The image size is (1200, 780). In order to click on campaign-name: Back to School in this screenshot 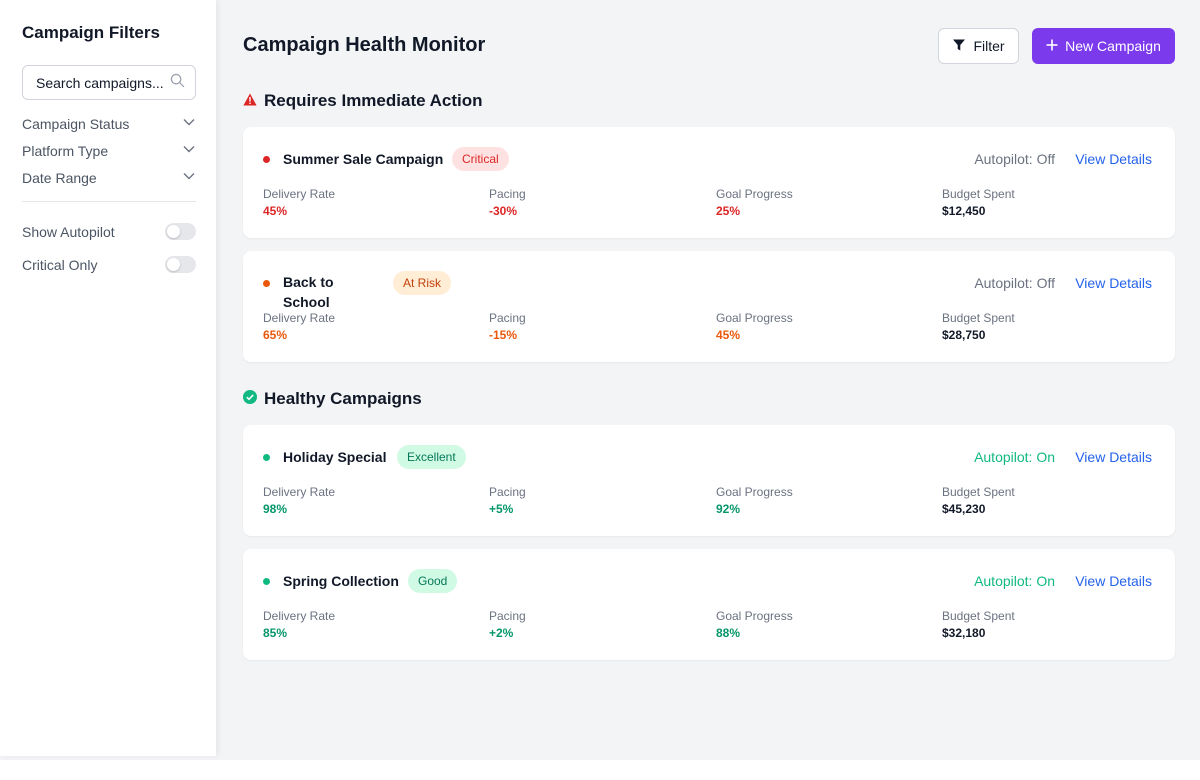, I will do `click(308, 292)`.